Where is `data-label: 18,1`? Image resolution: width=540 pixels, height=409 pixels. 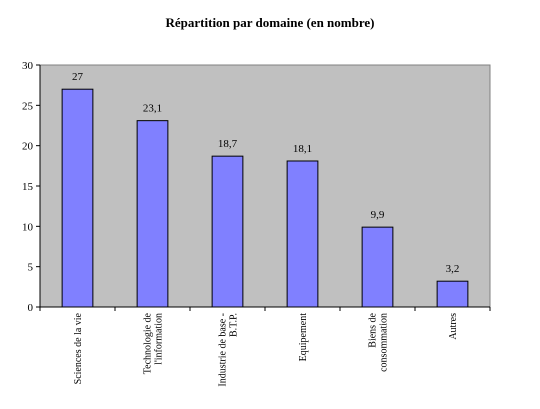 data-label: 18,1 is located at coordinates (302, 149).